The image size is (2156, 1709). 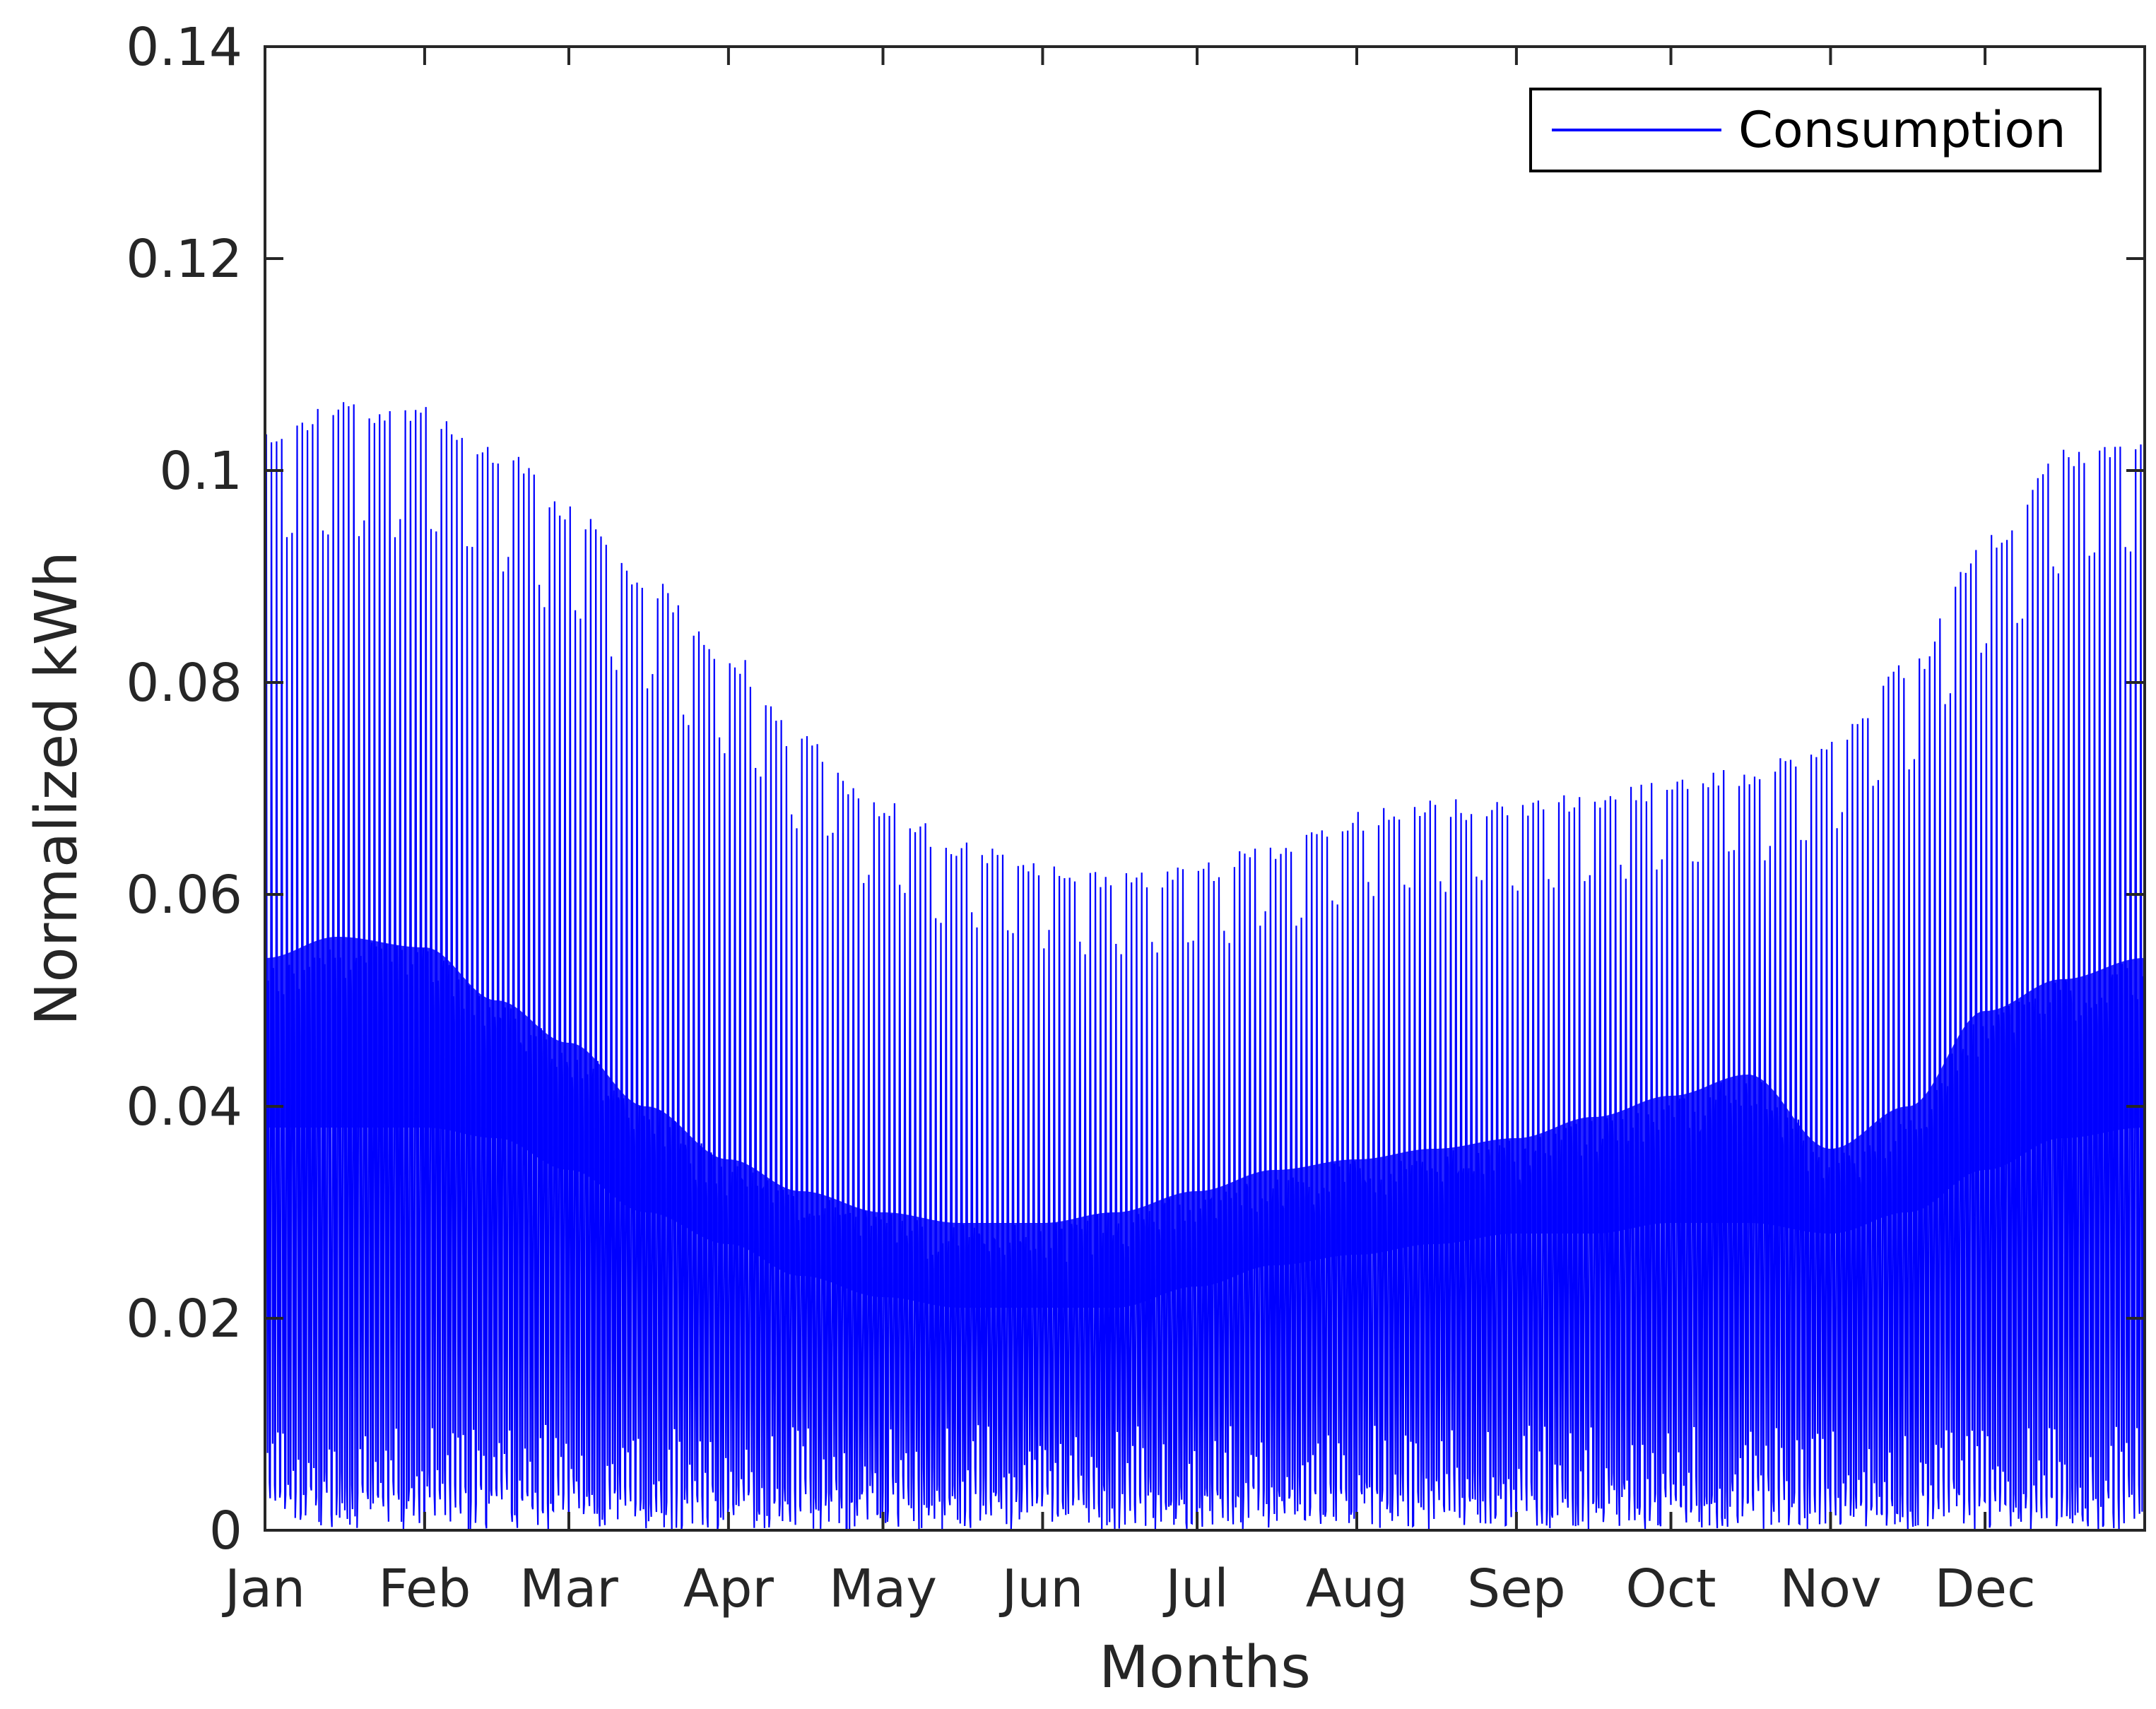 What do you see at coordinates (1205, 1667) in the screenshot?
I see `x-axis-title: Months` at bounding box center [1205, 1667].